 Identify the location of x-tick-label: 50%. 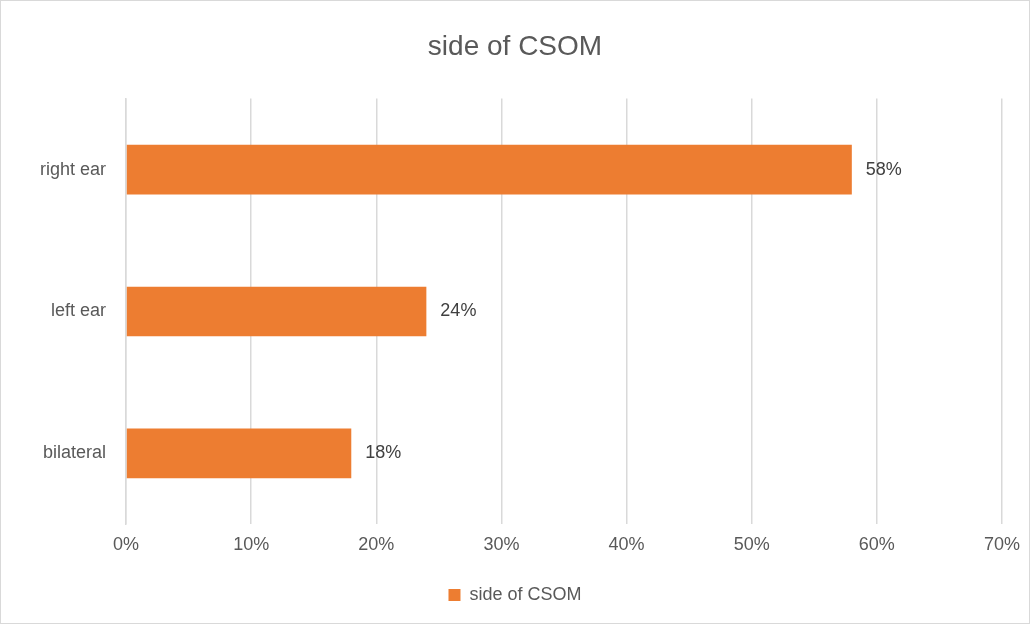
(751, 544).